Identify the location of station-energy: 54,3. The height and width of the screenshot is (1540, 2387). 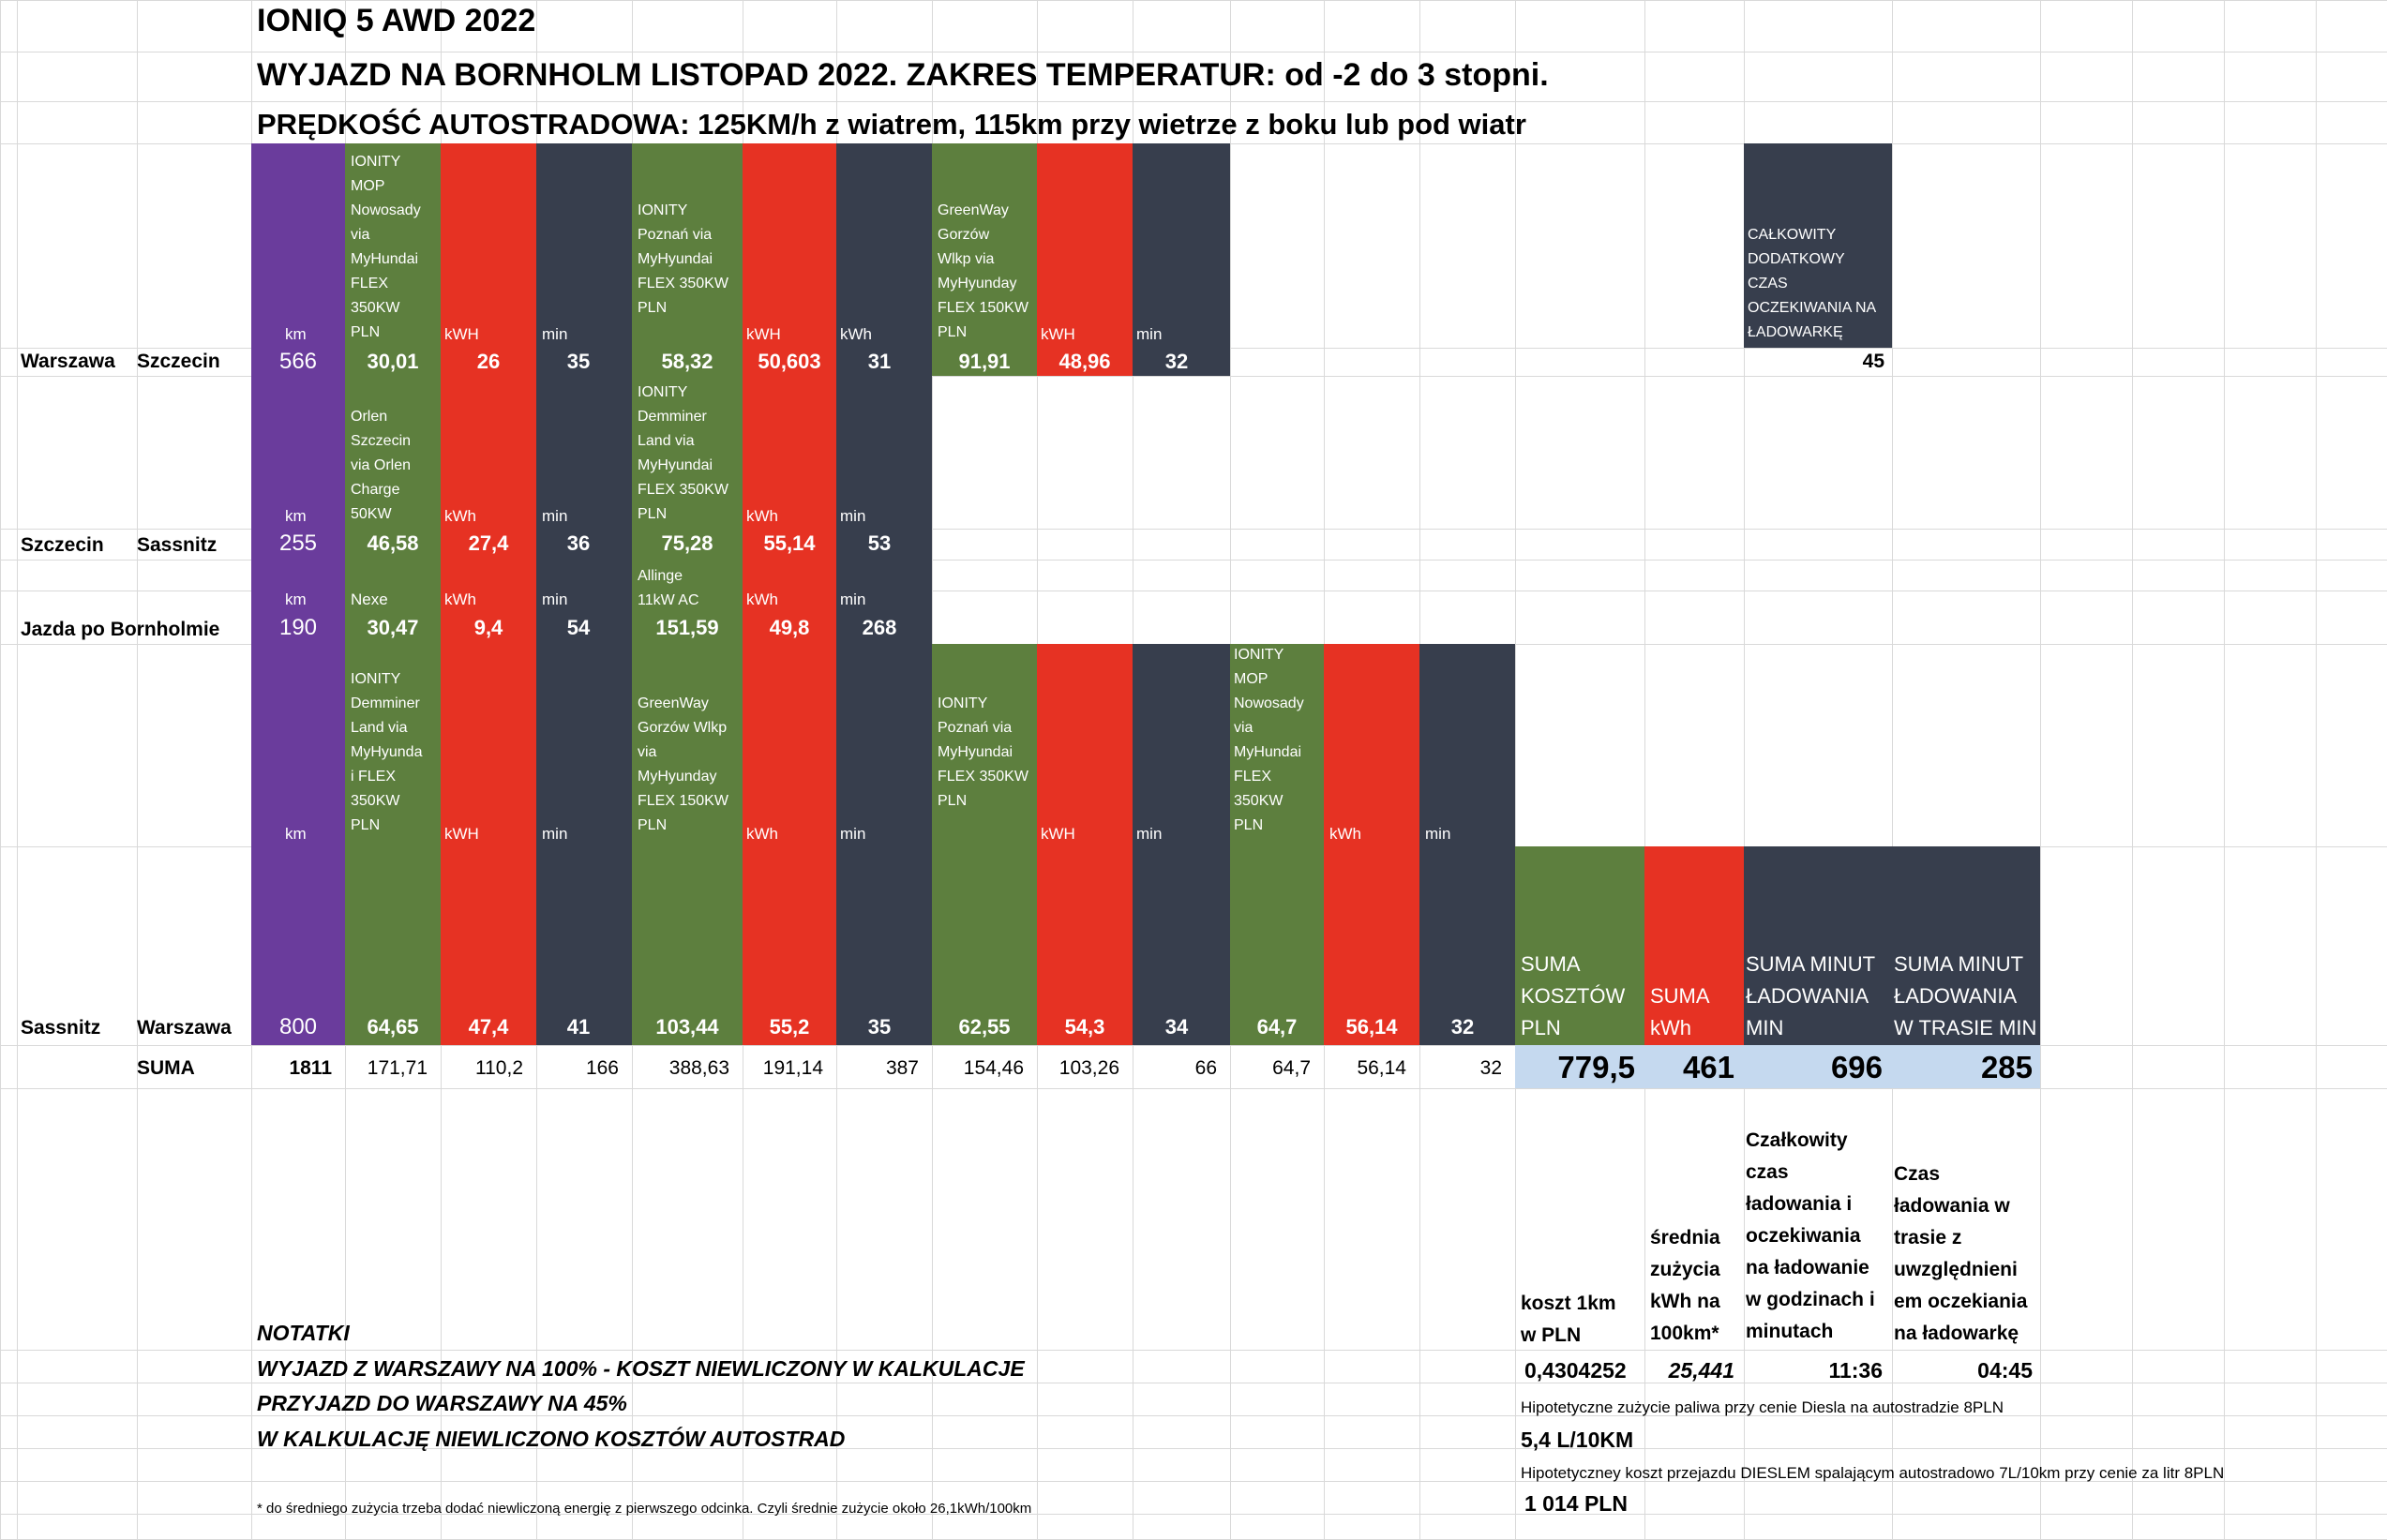
(1084, 1027).